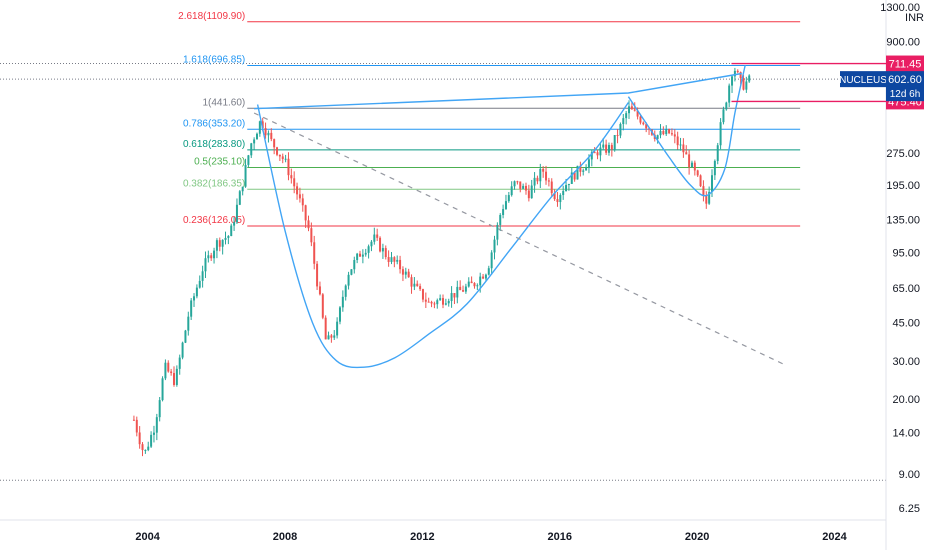 This screenshot has height=555, width=932. I want to click on current-price-label: 602.60, so click(905, 80).